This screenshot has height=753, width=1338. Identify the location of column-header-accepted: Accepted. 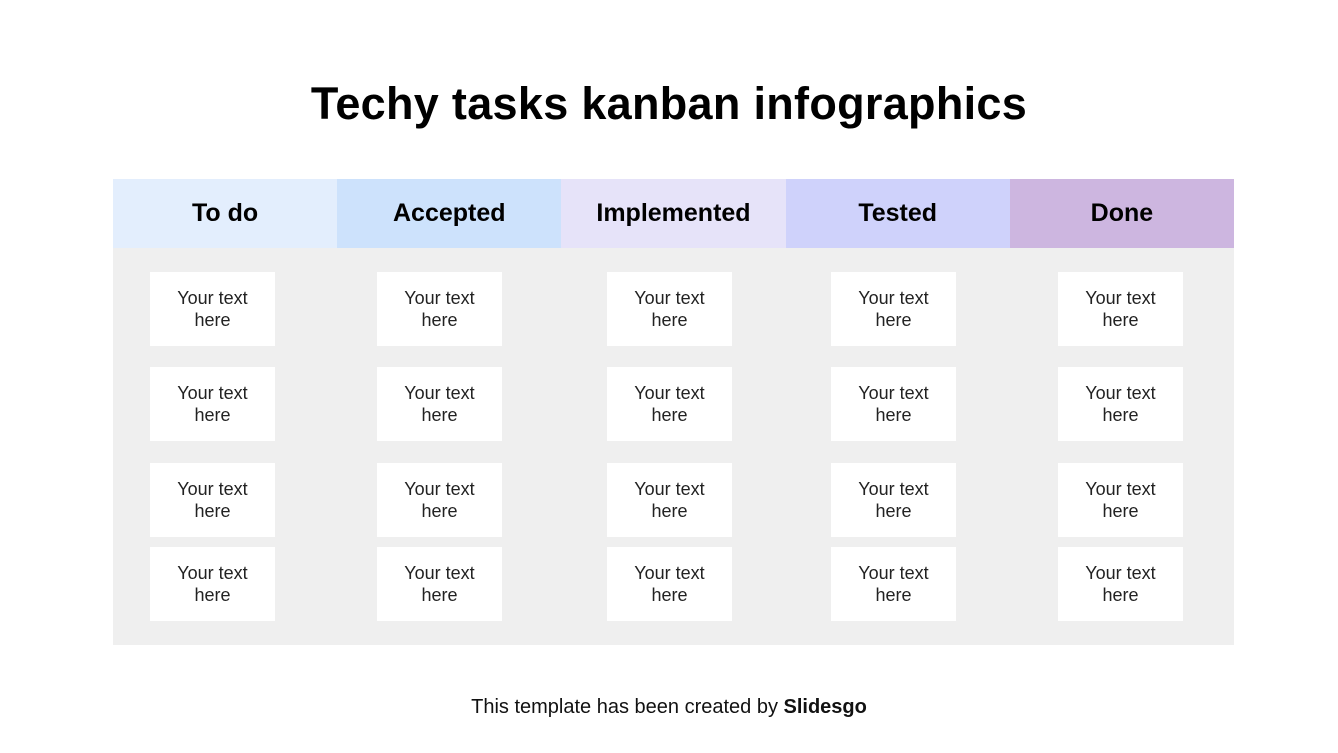
(449, 213).